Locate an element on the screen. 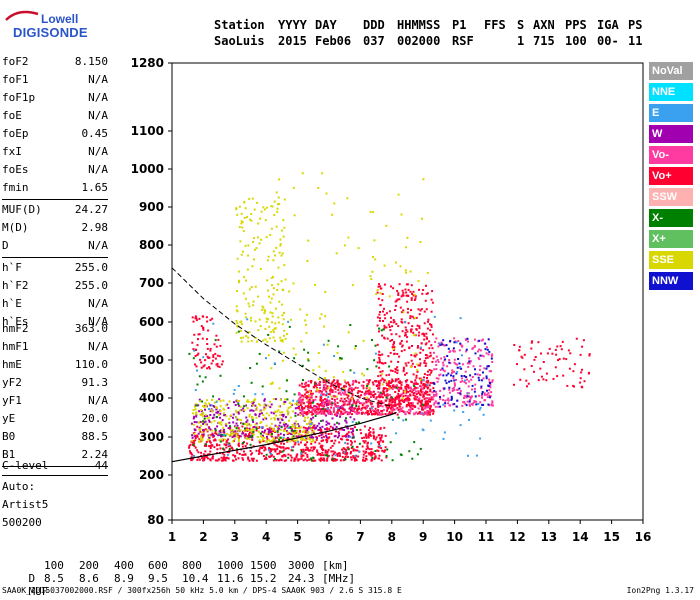  param-label: foE is located at coordinates (12, 115).